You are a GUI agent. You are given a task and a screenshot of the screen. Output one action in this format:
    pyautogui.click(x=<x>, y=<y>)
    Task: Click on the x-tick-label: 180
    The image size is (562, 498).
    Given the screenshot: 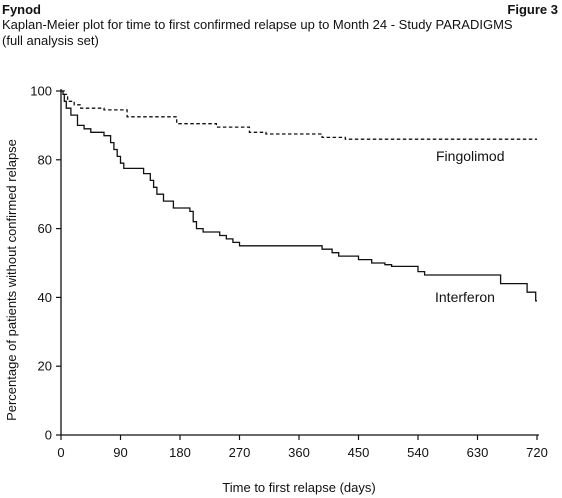 What is the action you would take?
    pyautogui.click(x=180, y=452)
    